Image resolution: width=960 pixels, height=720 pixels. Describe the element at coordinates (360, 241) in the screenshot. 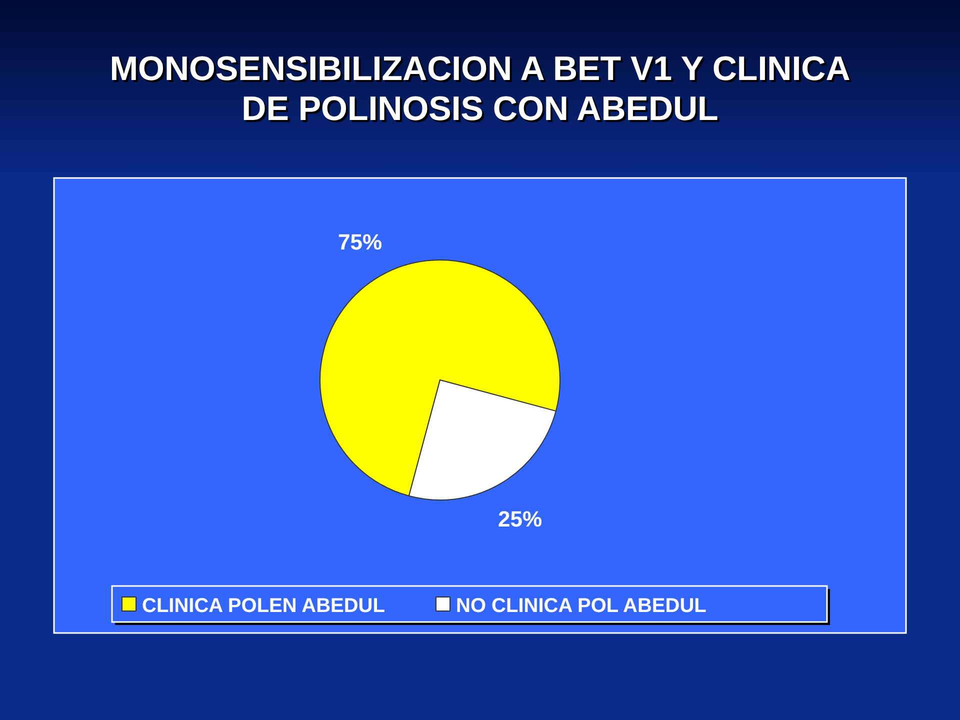

I see `data-label: 75%` at that location.